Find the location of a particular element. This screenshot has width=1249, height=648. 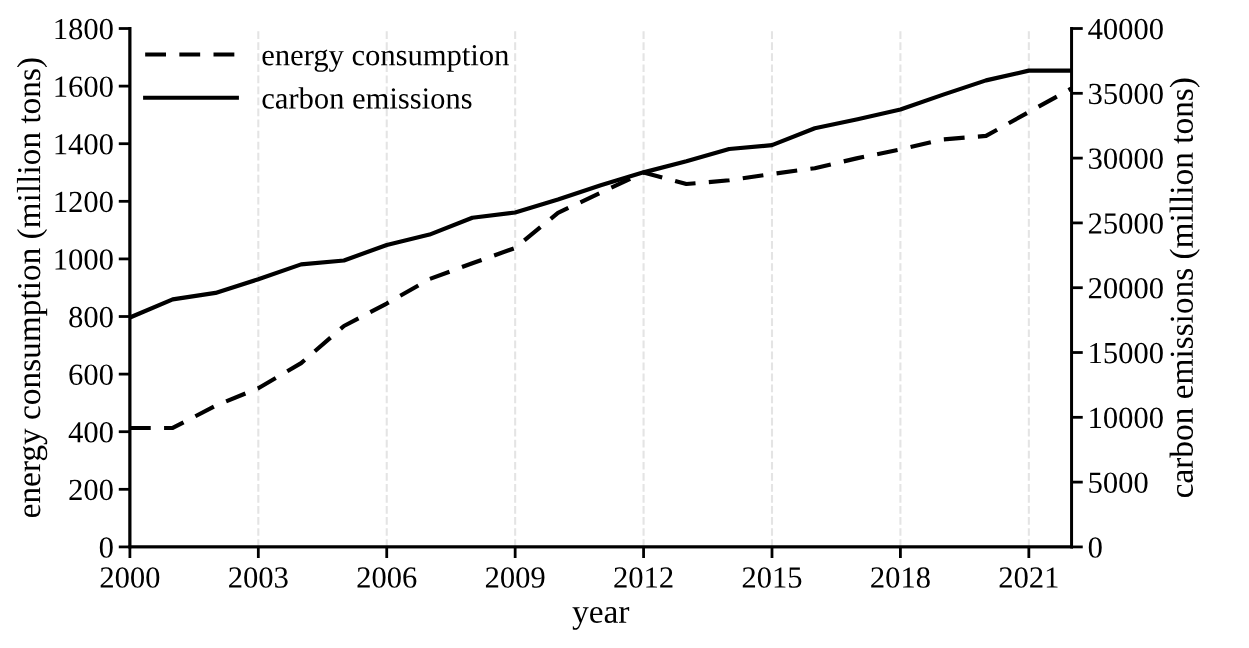

legend-label: energy consumption is located at coordinates (385, 58).